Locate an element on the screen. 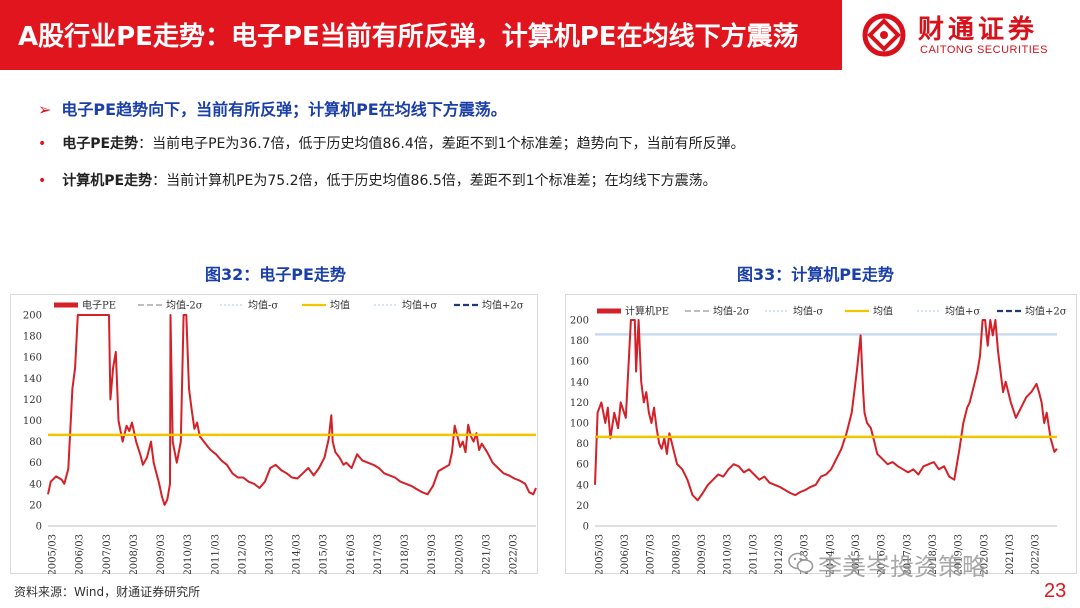  legend-label: 电子PE is located at coordinates (99, 305).